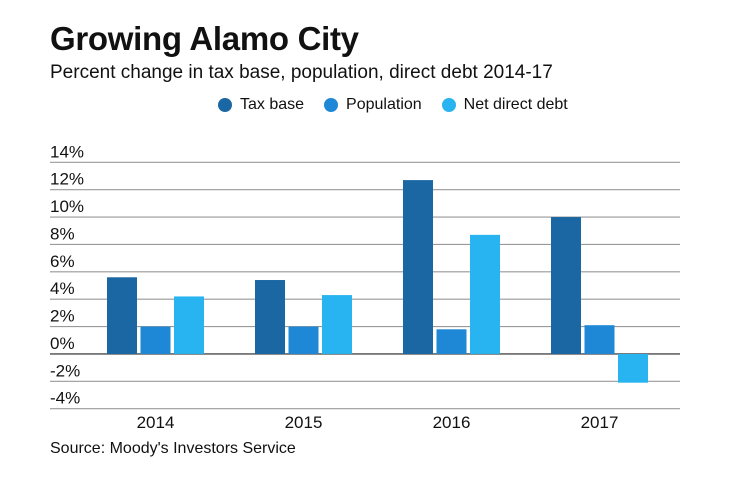 Image resolution: width=740 pixels, height=482 pixels. Describe the element at coordinates (122, 315) in the screenshot. I see `bar-tax-base-2014` at that location.